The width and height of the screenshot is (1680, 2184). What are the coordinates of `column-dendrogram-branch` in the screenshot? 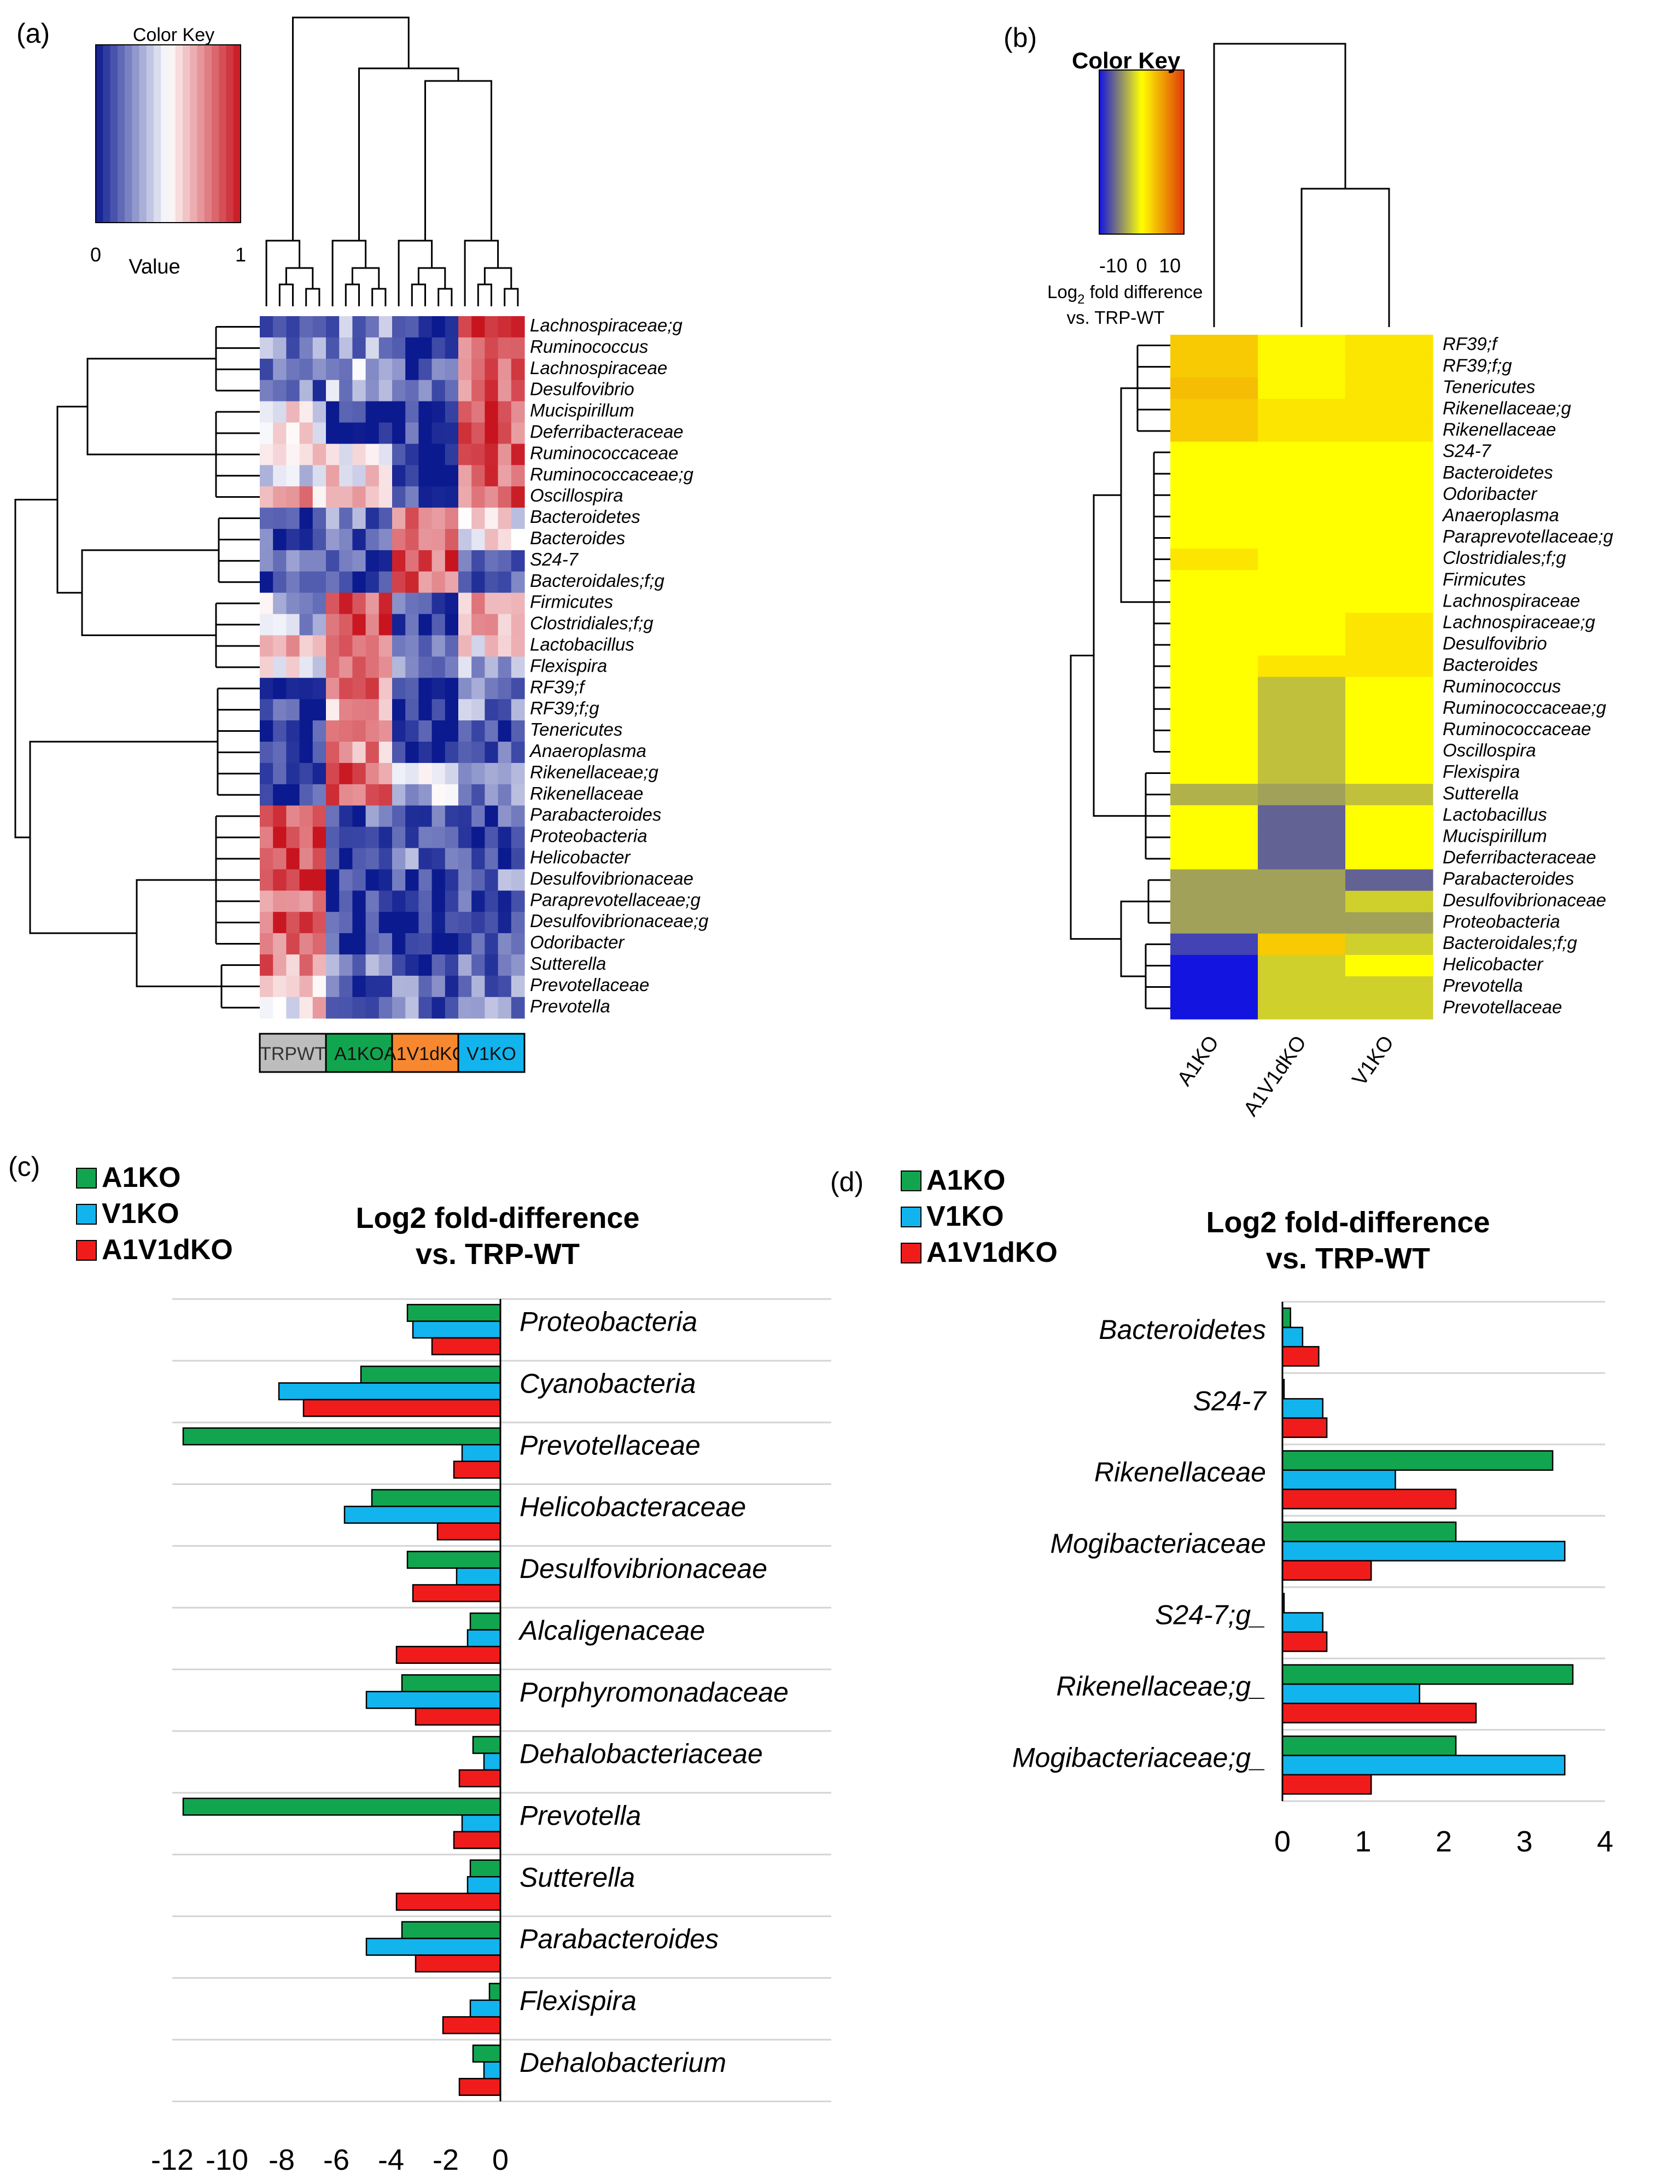 It's located at (283, 273).